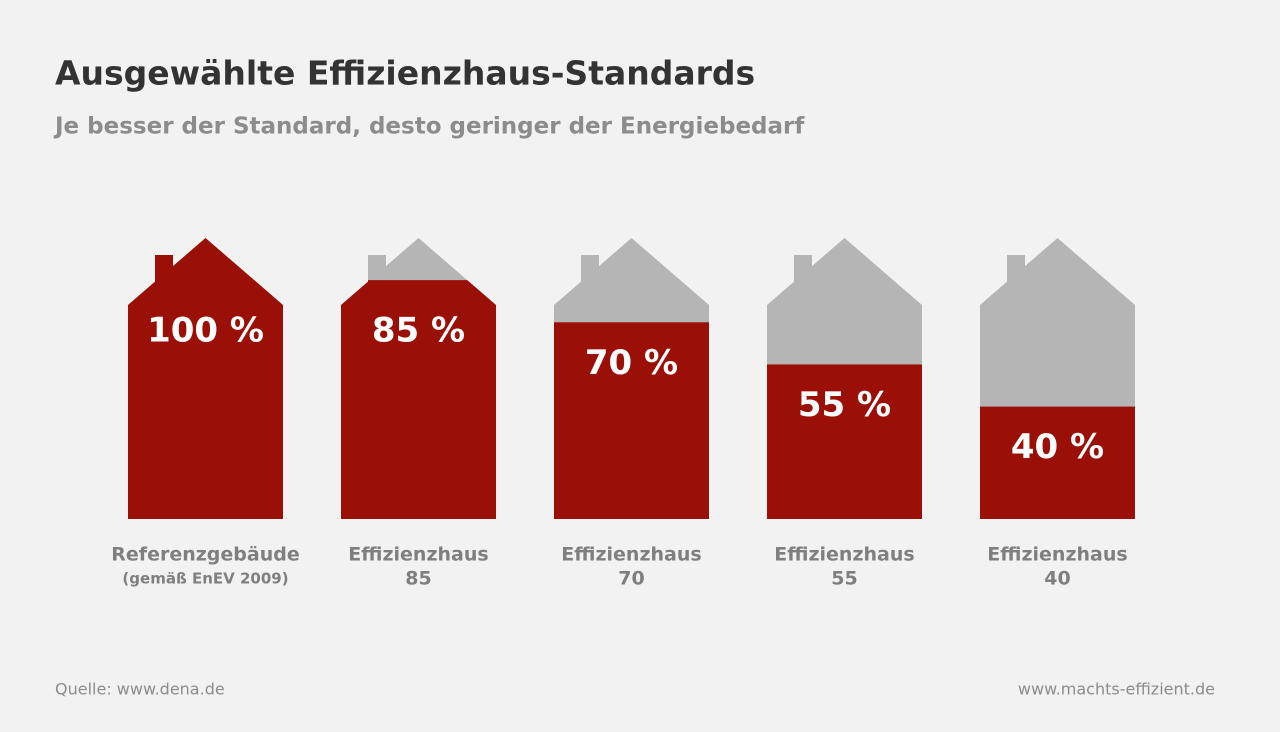 The height and width of the screenshot is (732, 1280). I want to click on x-tick-label: (gemäß EnEV 2009), so click(205, 579).